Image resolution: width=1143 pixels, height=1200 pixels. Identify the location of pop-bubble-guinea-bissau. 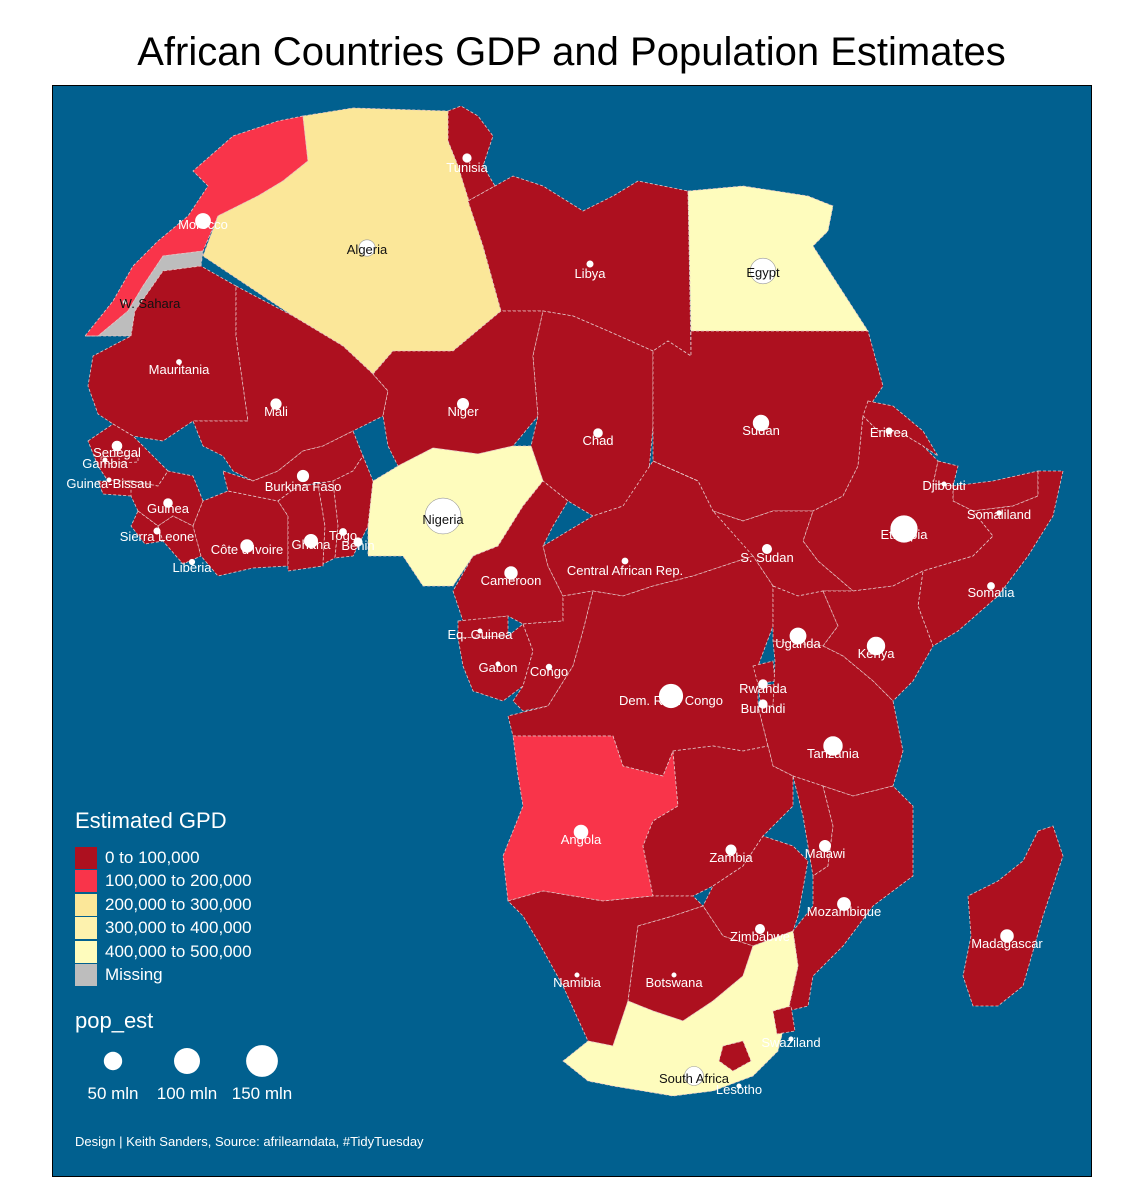
(109, 480).